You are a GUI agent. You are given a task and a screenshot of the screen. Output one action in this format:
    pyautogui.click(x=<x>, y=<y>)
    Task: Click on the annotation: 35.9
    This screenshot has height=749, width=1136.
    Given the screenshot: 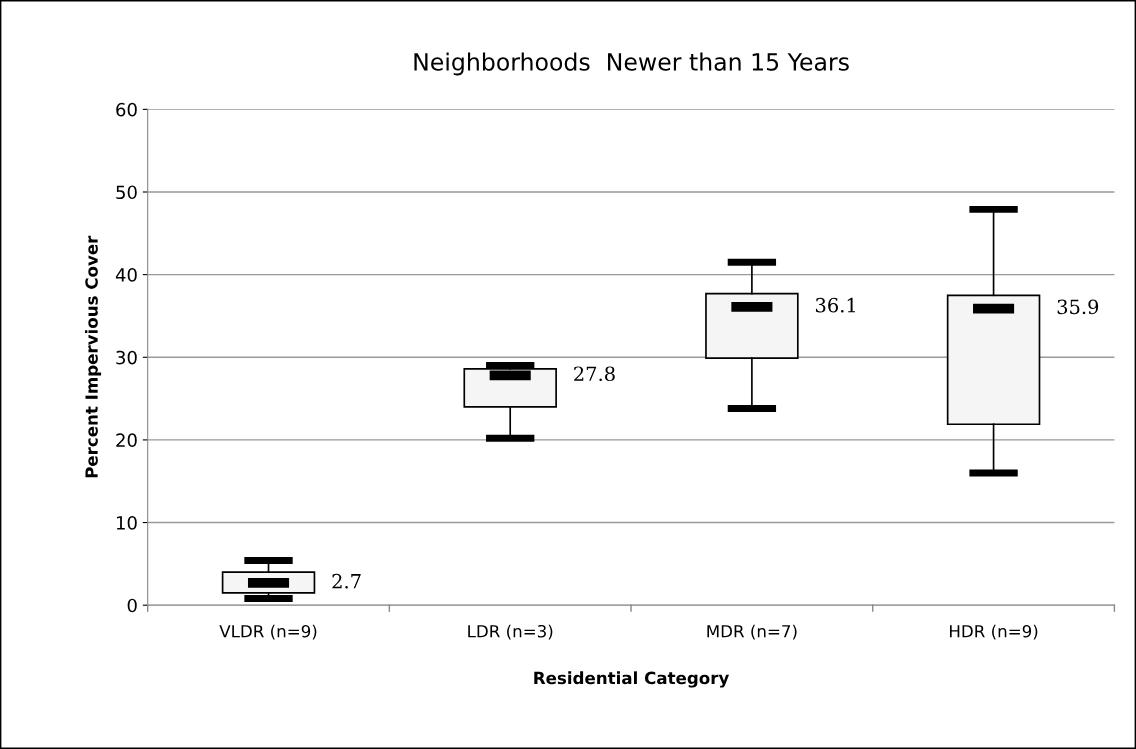 What is the action you would take?
    pyautogui.click(x=1078, y=307)
    